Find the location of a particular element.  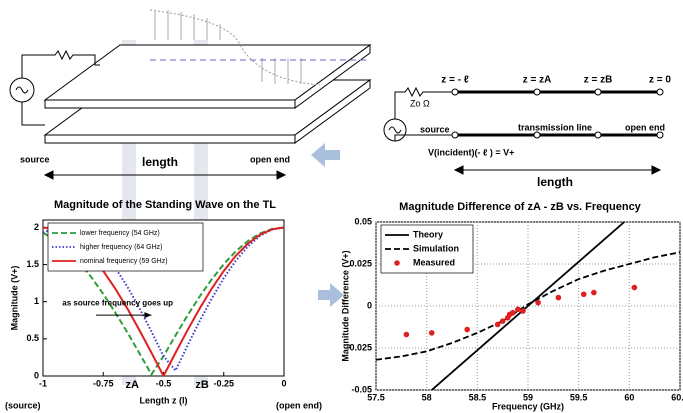

legend-label: lower frequency (54 GHz) is located at coordinates (120, 233).